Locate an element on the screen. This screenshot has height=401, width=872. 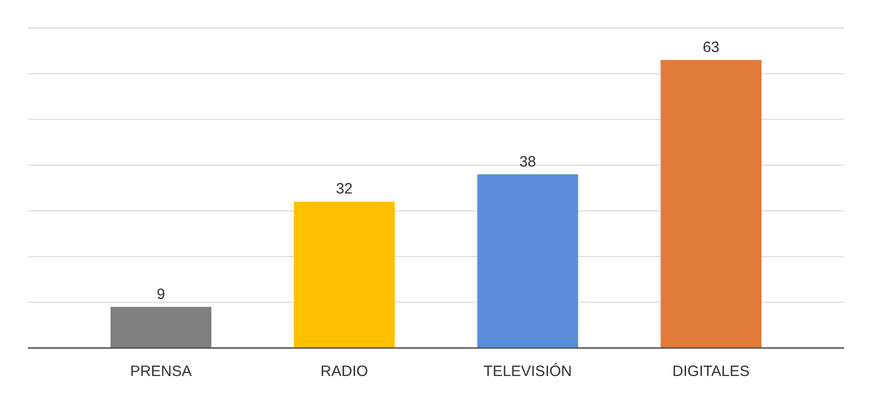
x-tick-label: DIGITALES is located at coordinates (711, 371).